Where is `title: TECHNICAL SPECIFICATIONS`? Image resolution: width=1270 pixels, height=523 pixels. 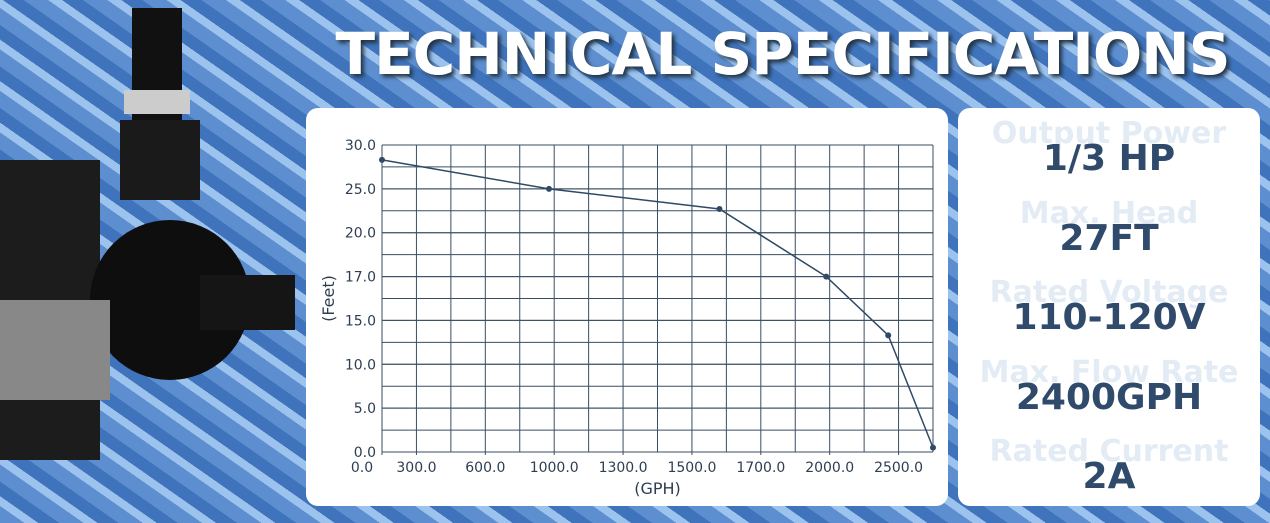
title: TECHNICAL SPECIFICATIONS is located at coordinates (783, 54).